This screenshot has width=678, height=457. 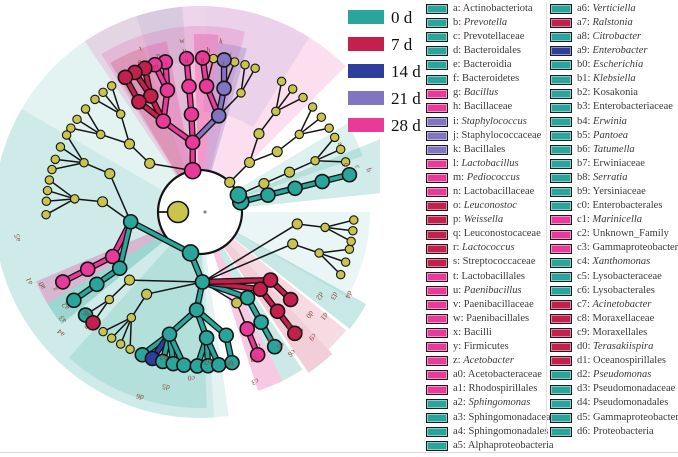 I want to click on time-legend-item: 28 d, so click(x=384, y=125).